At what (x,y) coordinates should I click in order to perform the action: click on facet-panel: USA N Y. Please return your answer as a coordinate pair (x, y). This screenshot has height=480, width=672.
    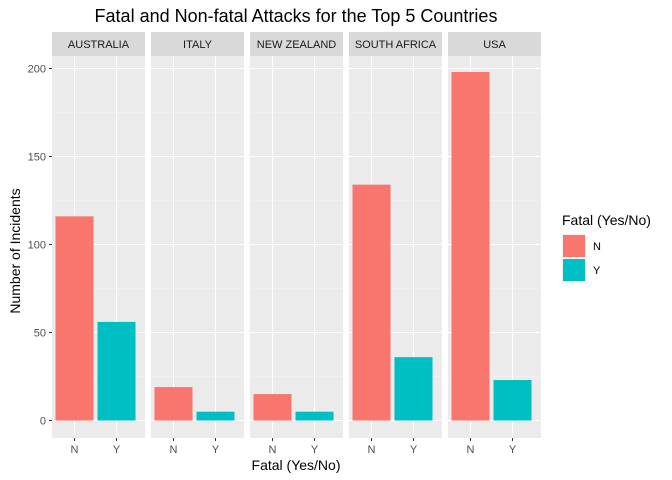
    Looking at the image, I should click on (494, 244).